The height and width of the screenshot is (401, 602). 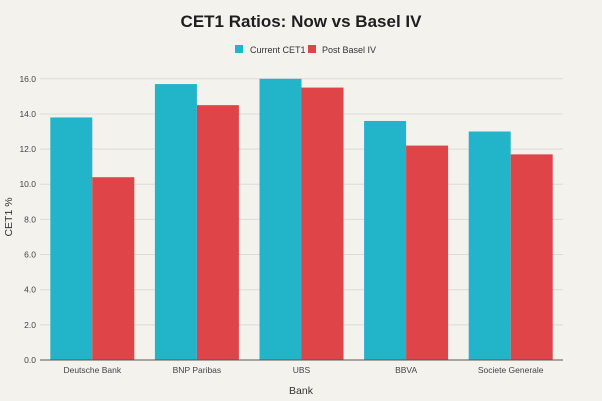 I want to click on x-tick-label: BBVA, so click(x=406, y=370).